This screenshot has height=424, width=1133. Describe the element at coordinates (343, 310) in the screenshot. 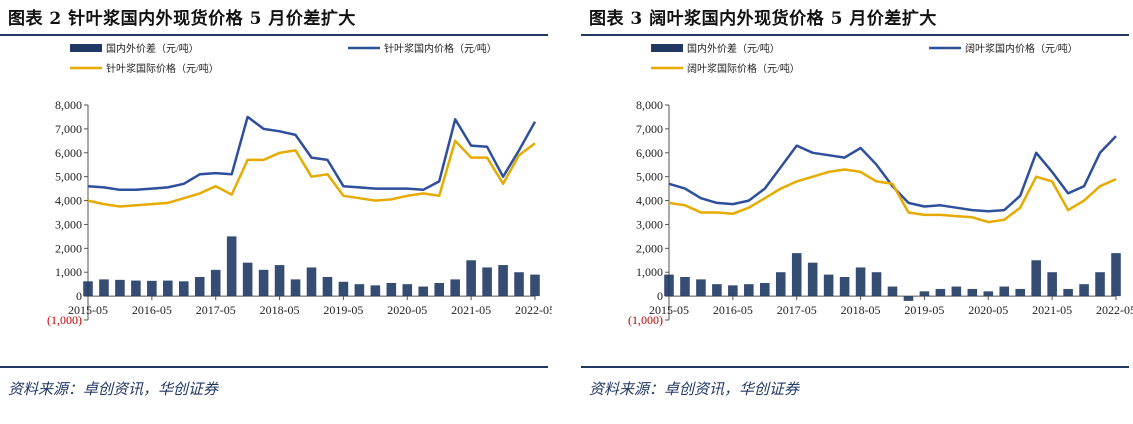

I see `x-tick-label: 2019-05` at that location.